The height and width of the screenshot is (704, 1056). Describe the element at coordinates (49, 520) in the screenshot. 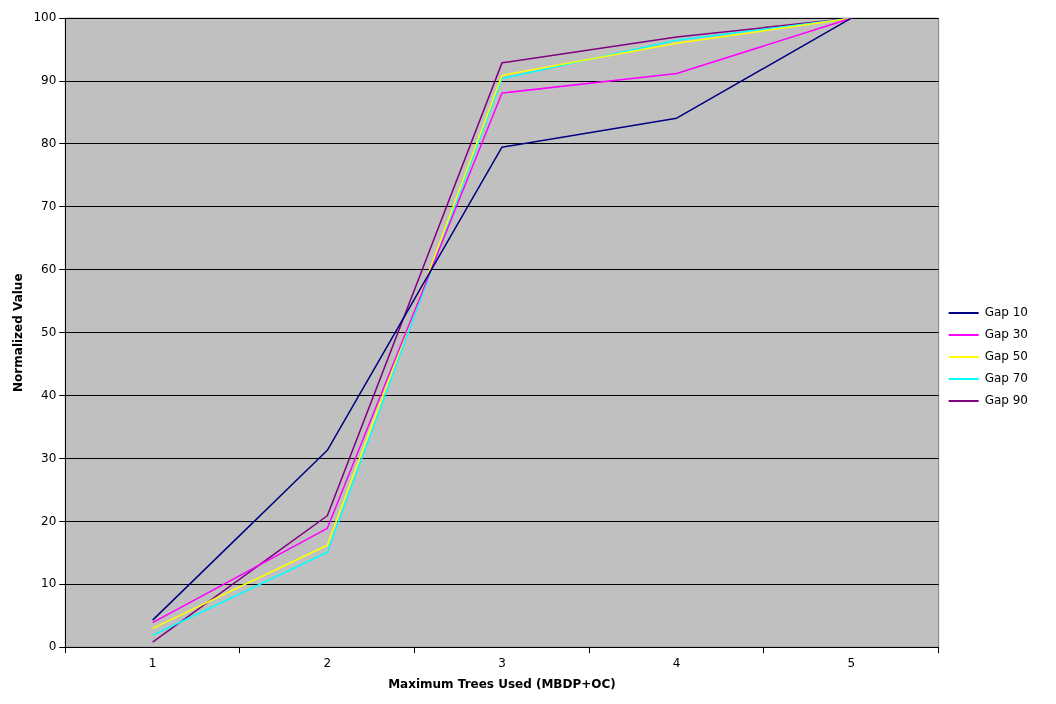

I see `y-tick-label: 20` at that location.